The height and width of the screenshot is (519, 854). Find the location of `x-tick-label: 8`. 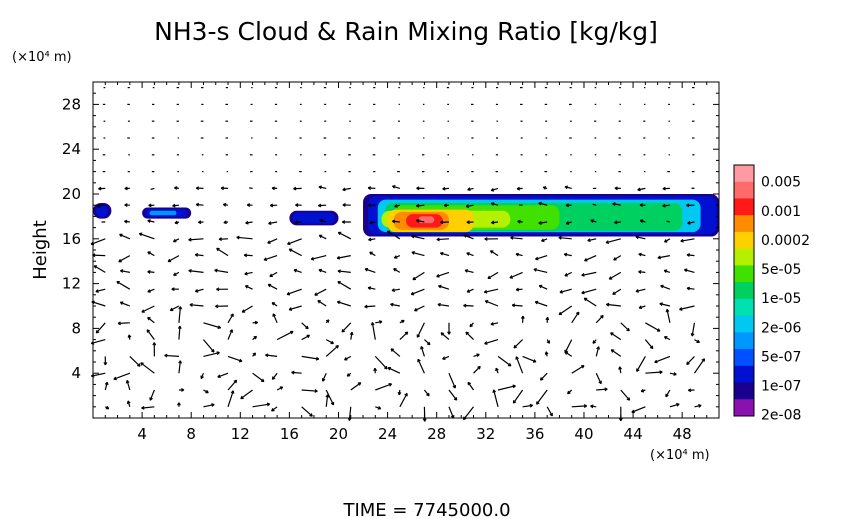

x-tick-label: 8 is located at coordinates (191, 434).